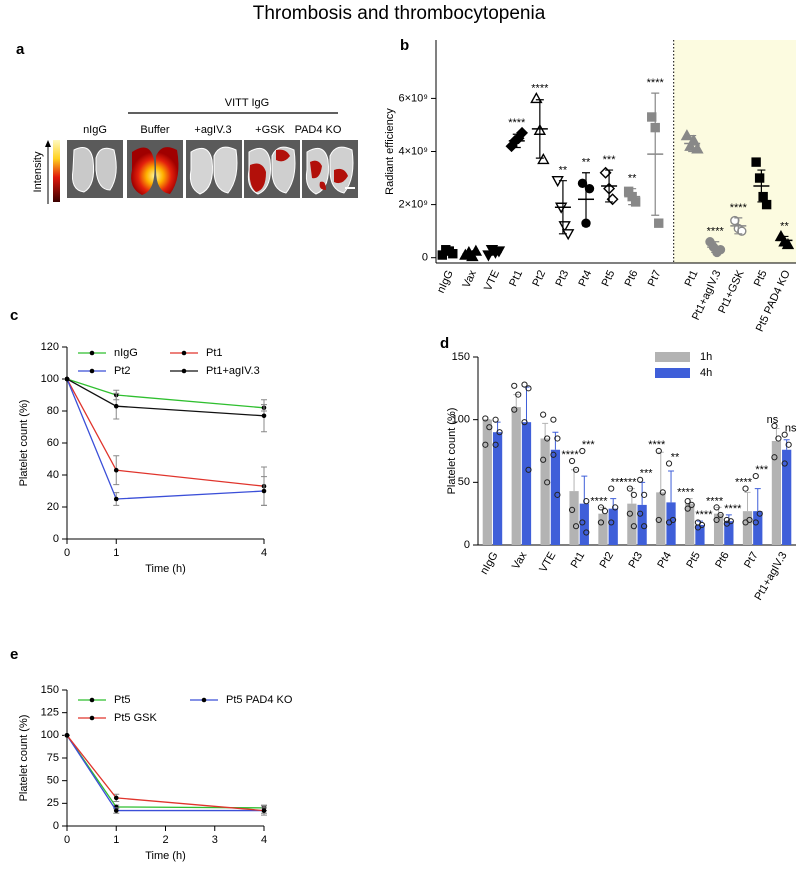 The width and height of the screenshot is (798, 892). Describe the element at coordinates (247, 103) in the screenshot. I see `group-label: VITT IgG` at that location.